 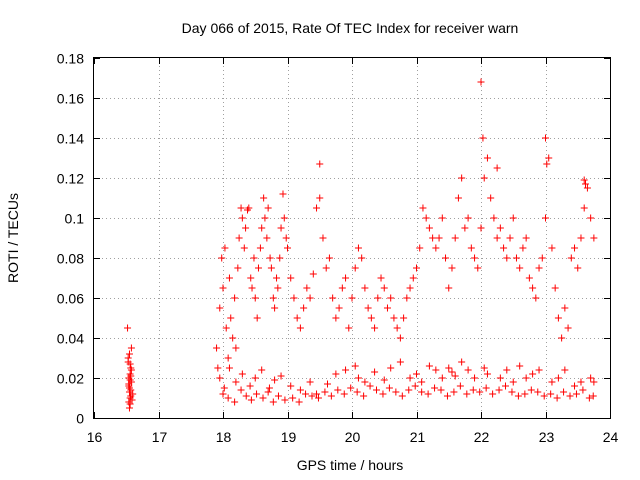 What do you see at coordinates (70, 59) in the screenshot?
I see `y-tick-label: 0.18` at bounding box center [70, 59].